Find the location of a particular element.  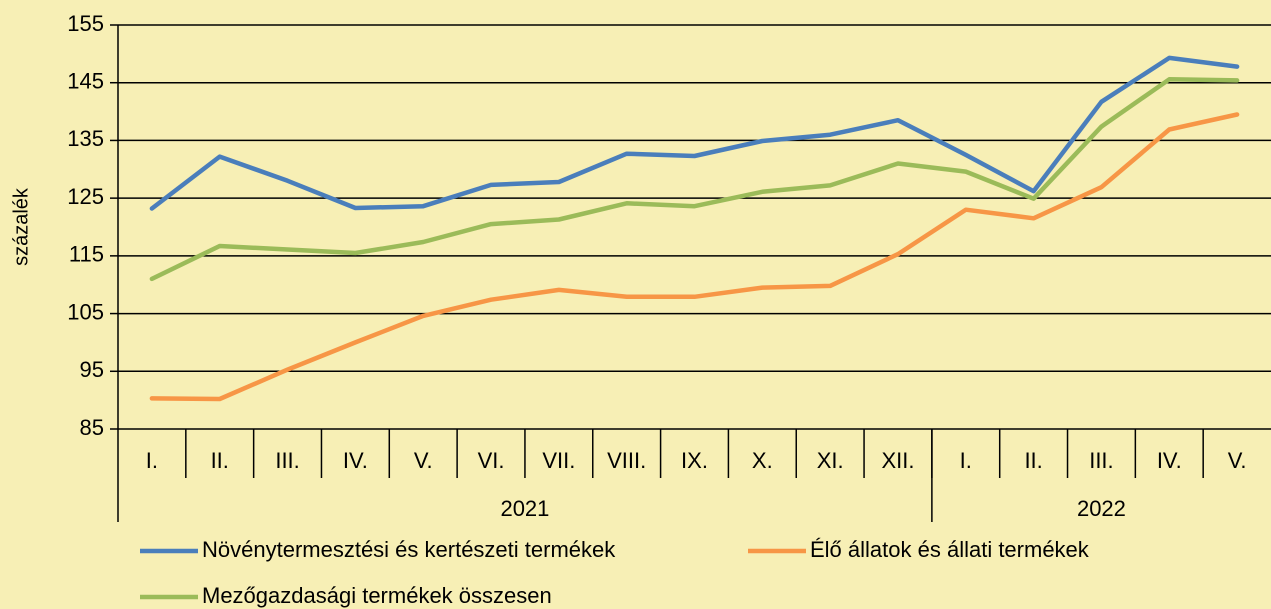

legend-label: Növénytermesztési és kertészeti termékek is located at coordinates (409, 549).